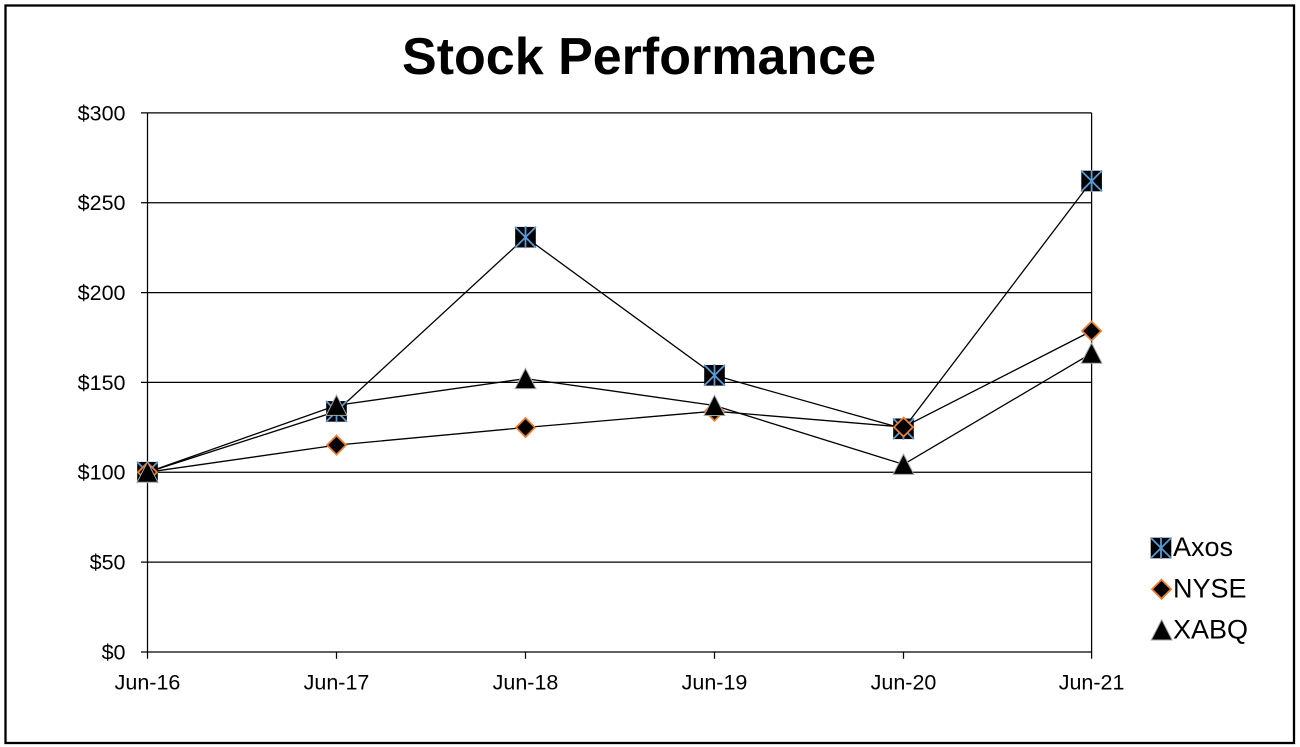  What do you see at coordinates (102, 383) in the screenshot?
I see `svg-text: $150` at bounding box center [102, 383].